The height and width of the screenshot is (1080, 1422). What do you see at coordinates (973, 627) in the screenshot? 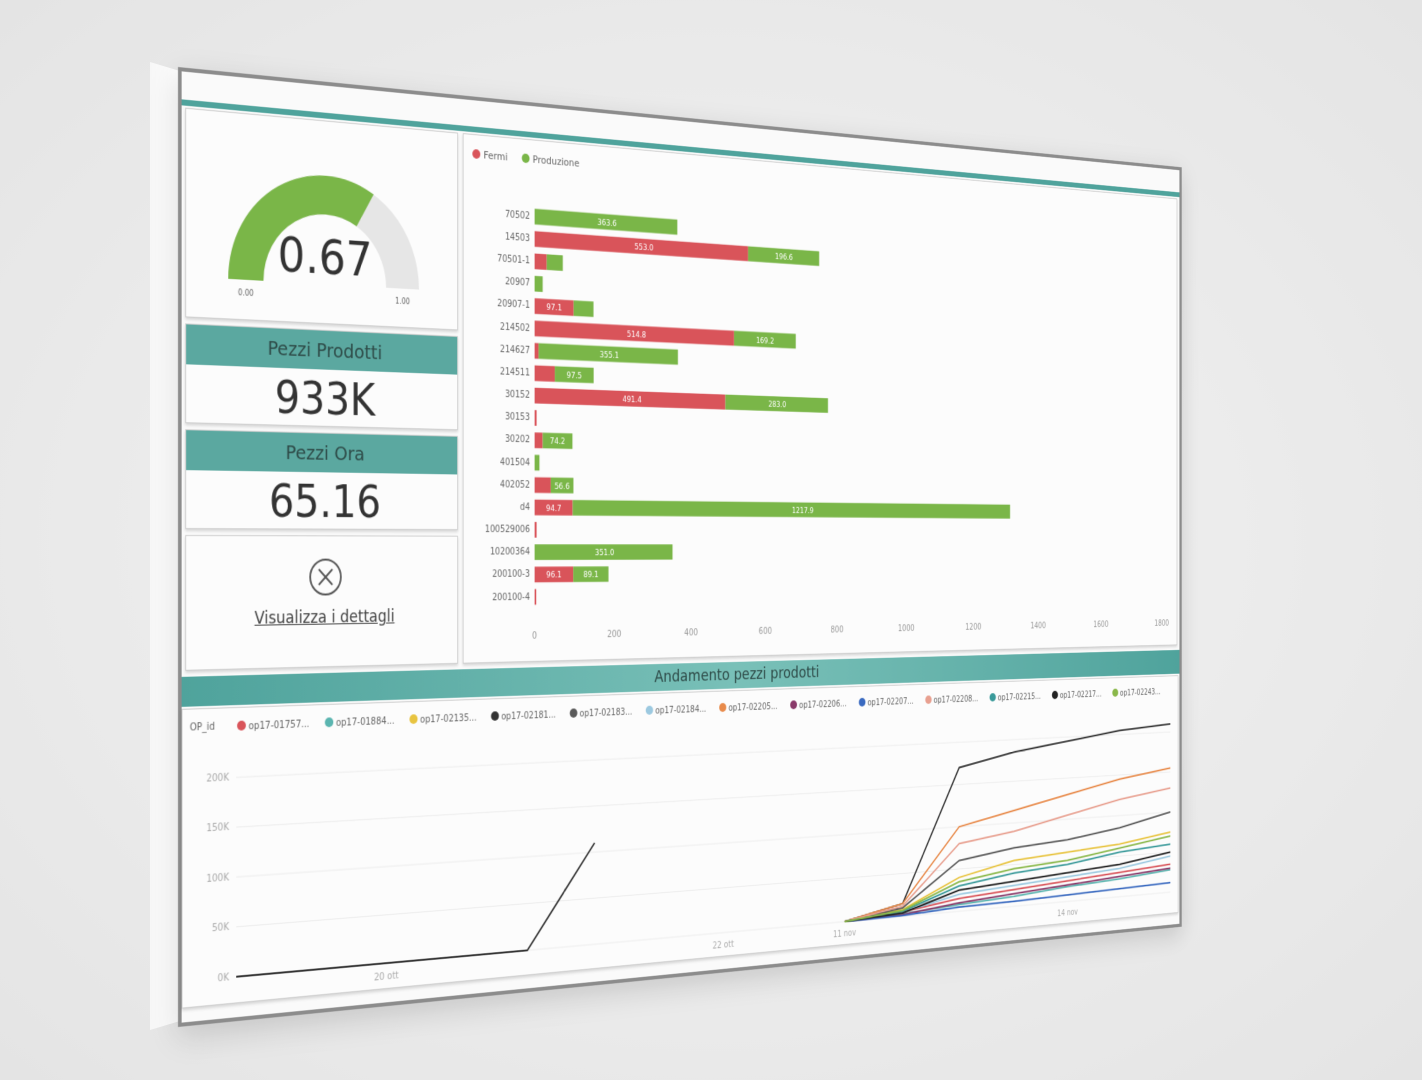
I see `x-tick-label: 1200` at bounding box center [973, 627].